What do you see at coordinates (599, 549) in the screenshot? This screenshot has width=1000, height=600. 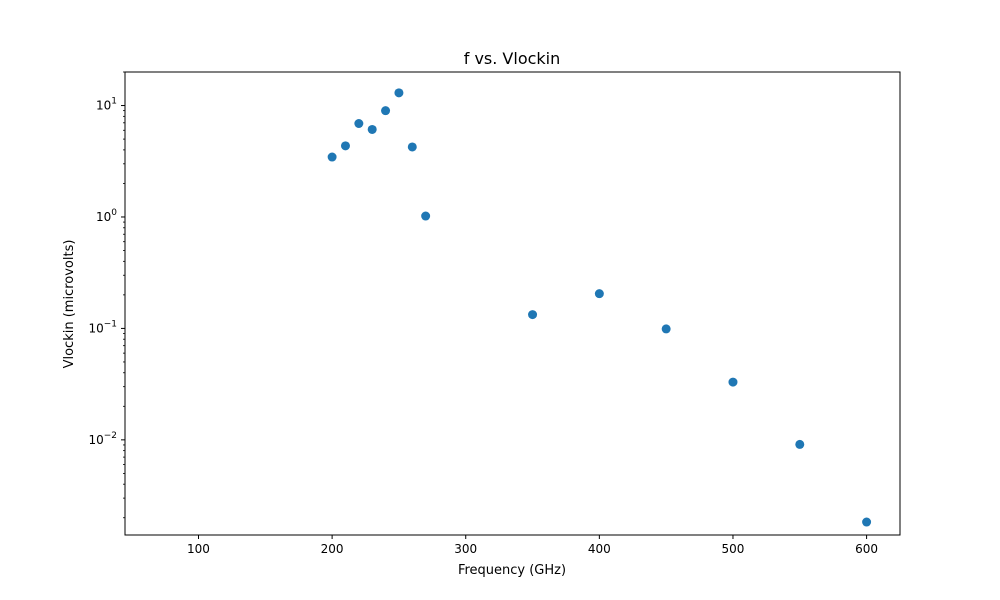 I see `x-tick-label: 400` at bounding box center [599, 549].